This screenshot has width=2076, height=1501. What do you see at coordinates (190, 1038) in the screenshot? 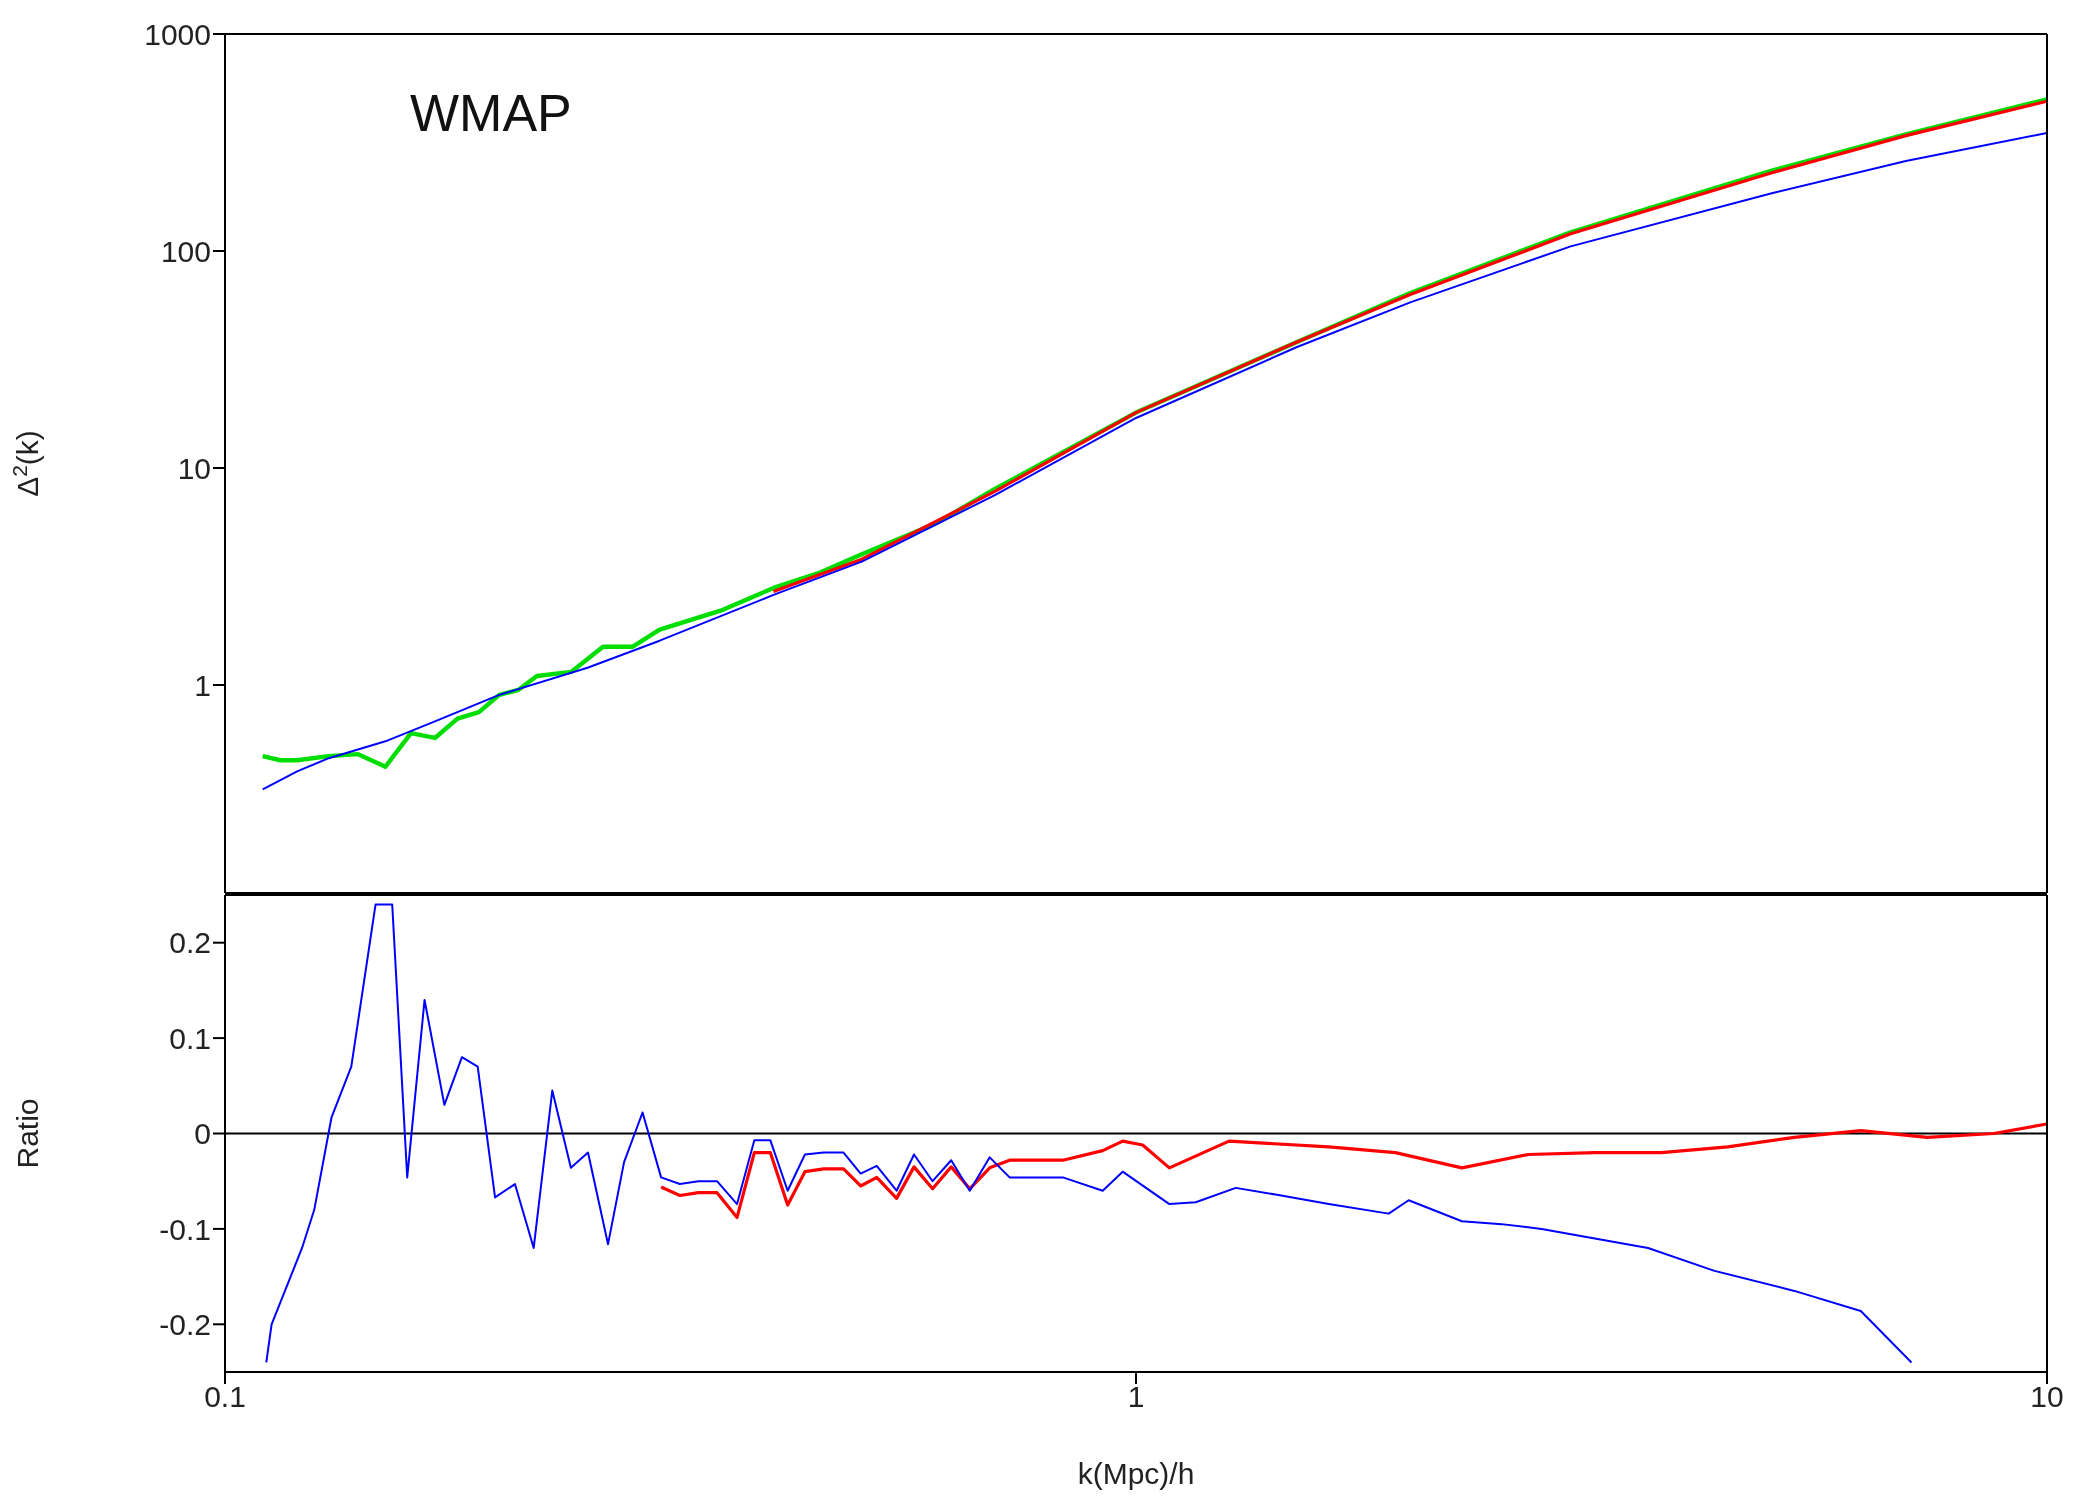
I see `y-tick-label: 0.1` at bounding box center [190, 1038].